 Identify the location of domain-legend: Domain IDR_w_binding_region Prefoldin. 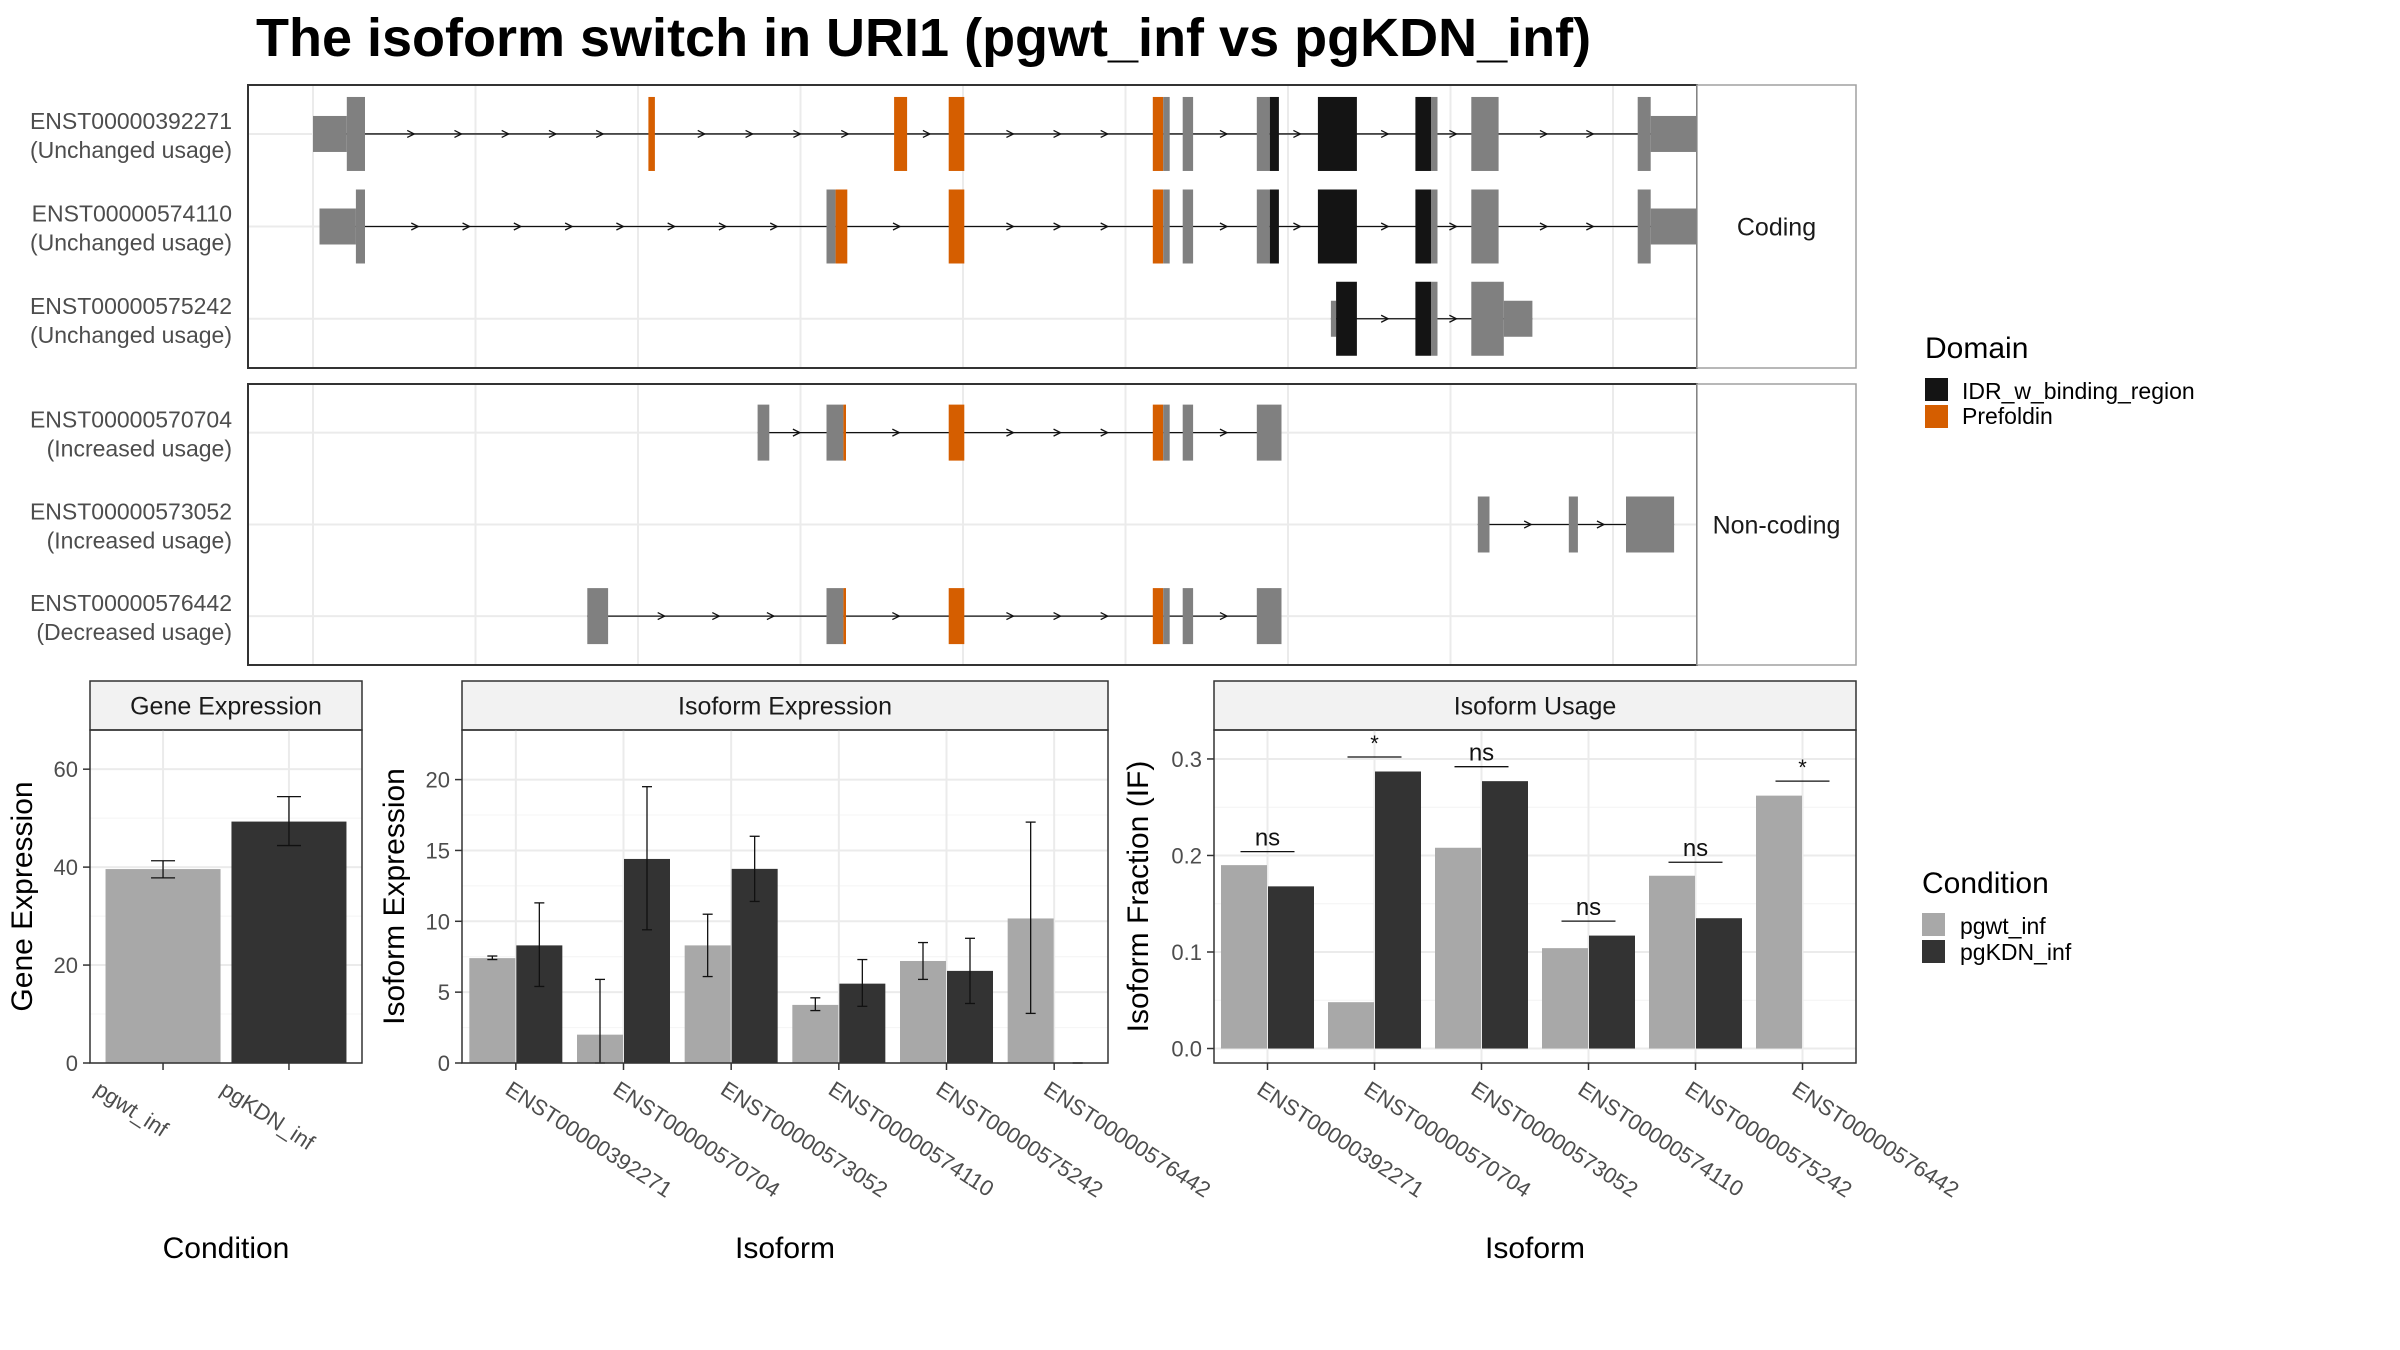
(2060, 380).